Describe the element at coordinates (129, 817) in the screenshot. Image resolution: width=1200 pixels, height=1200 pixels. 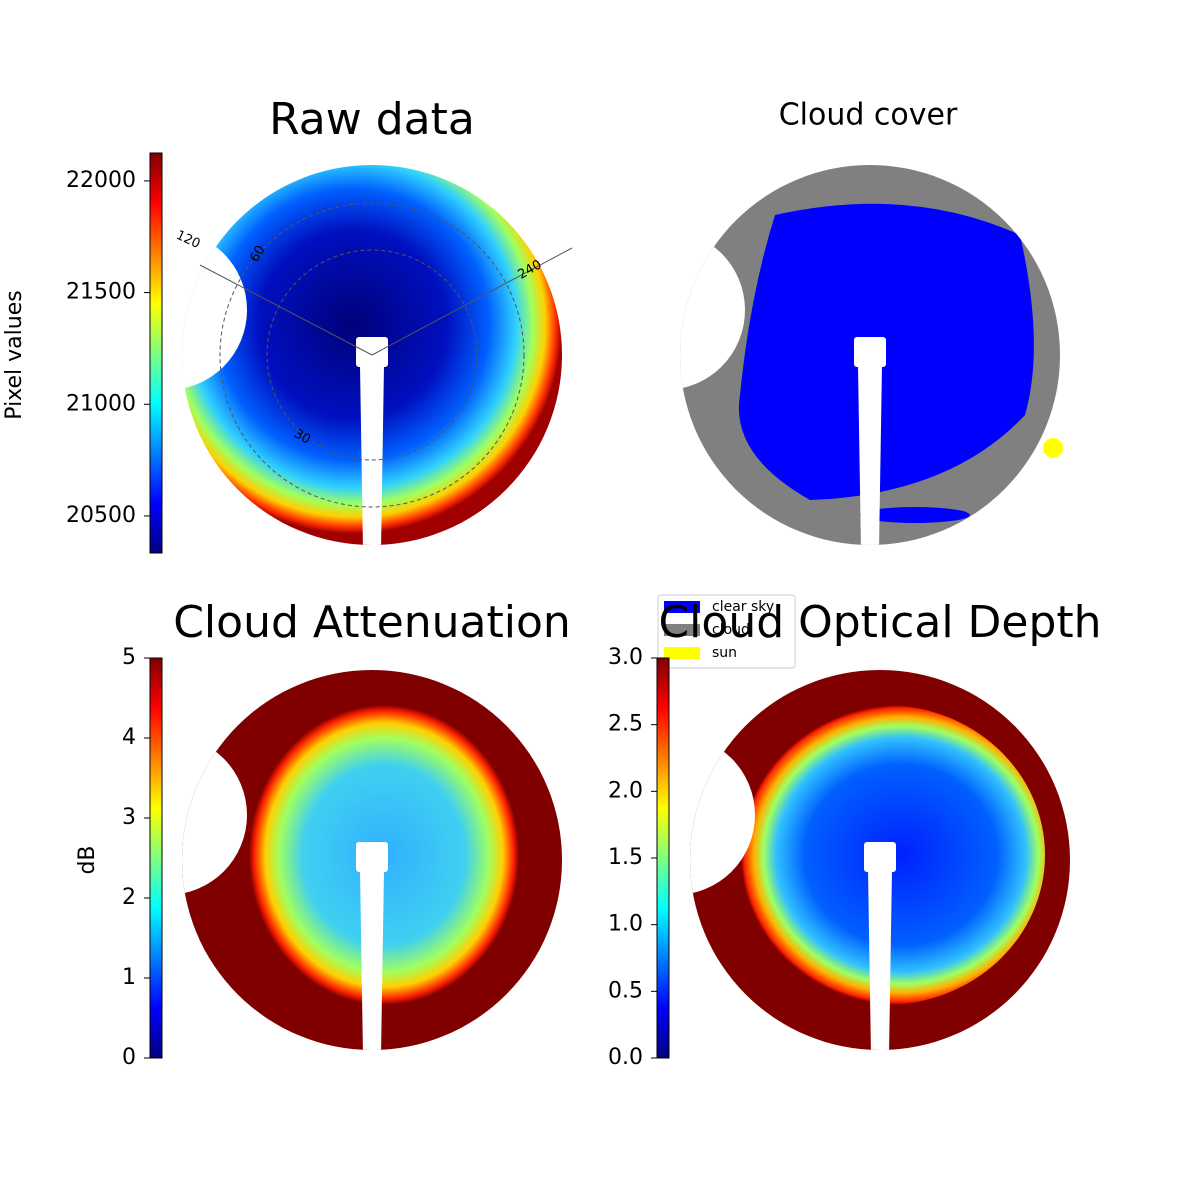
I see `colorbar-tick-label: 3` at that location.